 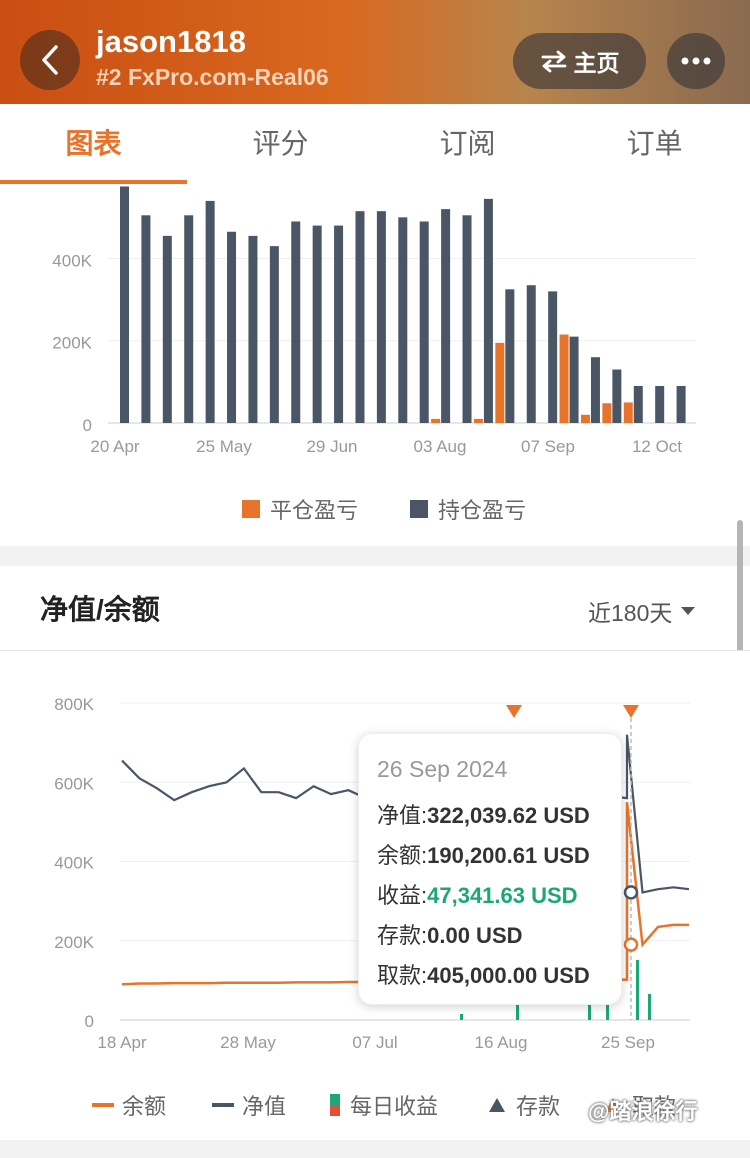 What do you see at coordinates (483, 974) in the screenshot?
I see `tooltip-withdrawal: 取款:405,000.00 USD` at bounding box center [483, 974].